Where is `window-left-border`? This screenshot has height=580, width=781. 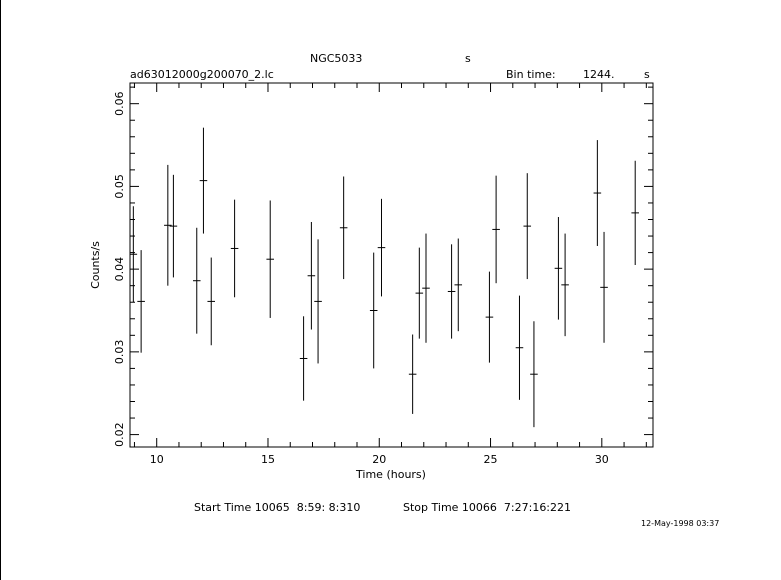 window-left-border is located at coordinates (0, 290).